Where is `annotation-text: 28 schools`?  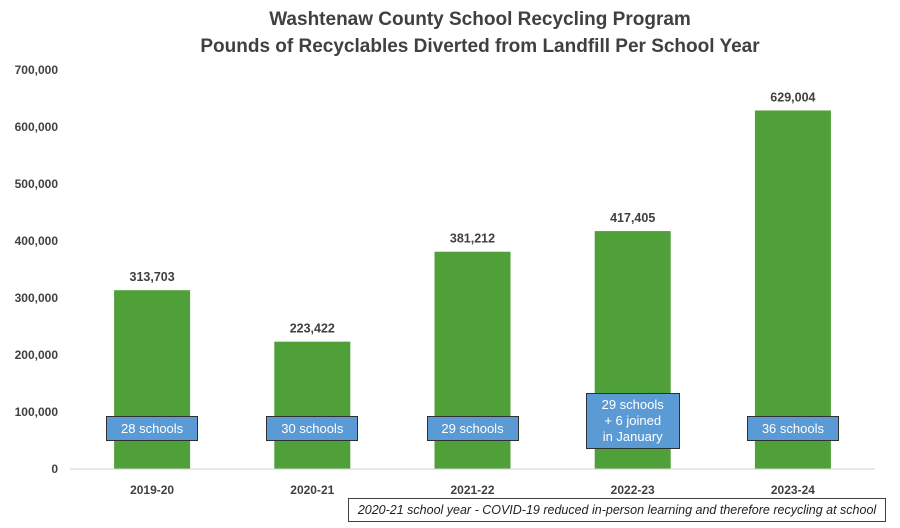
annotation-text: 28 schools is located at coordinates (152, 428).